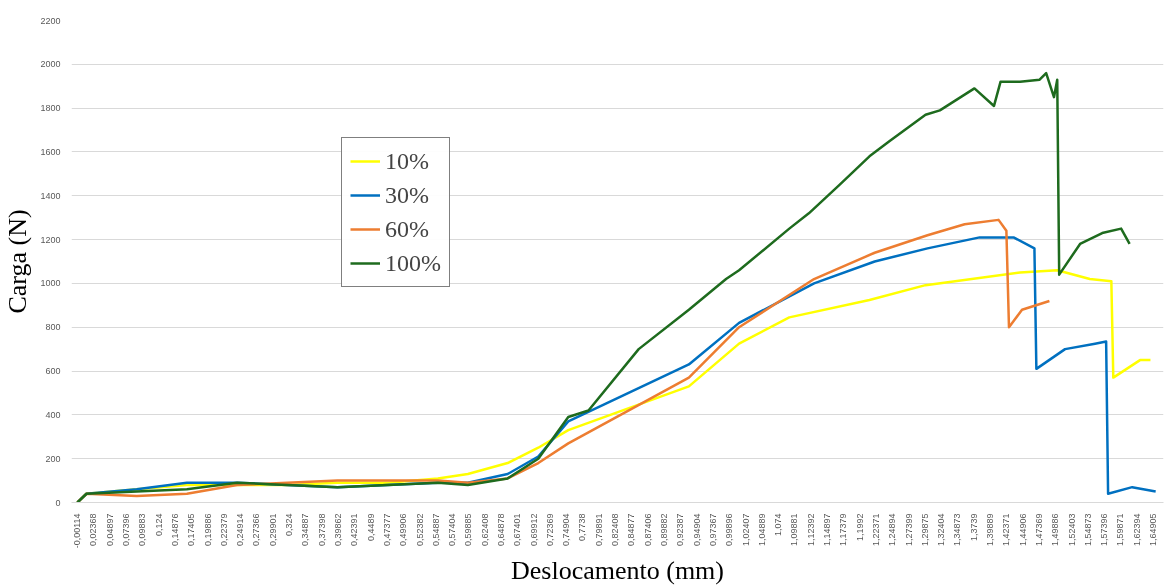 This screenshot has width=1168, height=588. Describe the element at coordinates (598, 530) in the screenshot. I see `x-tick-label: 0,79891` at that location.